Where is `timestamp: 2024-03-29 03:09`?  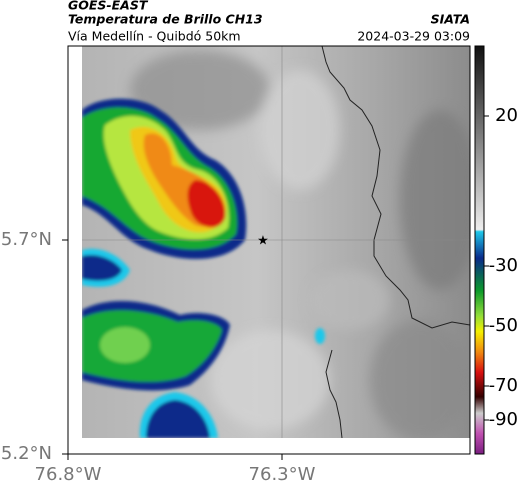
timestamp: 2024-03-29 03:09 is located at coordinates (413, 36).